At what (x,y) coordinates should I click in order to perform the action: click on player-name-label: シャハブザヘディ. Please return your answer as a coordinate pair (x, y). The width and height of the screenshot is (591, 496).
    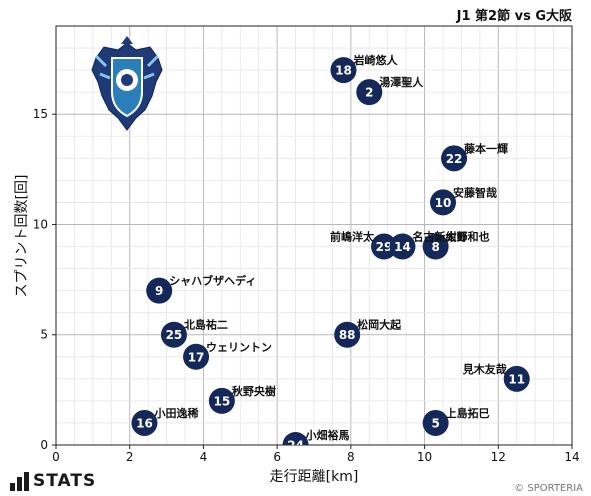
    Looking at the image, I should click on (212, 281).